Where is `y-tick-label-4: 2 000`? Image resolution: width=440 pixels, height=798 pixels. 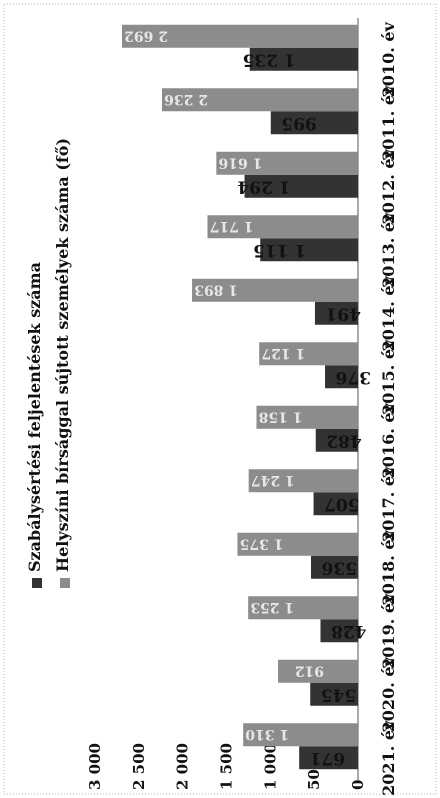
y-tick-label-4: 2 000 is located at coordinates (183, 766).